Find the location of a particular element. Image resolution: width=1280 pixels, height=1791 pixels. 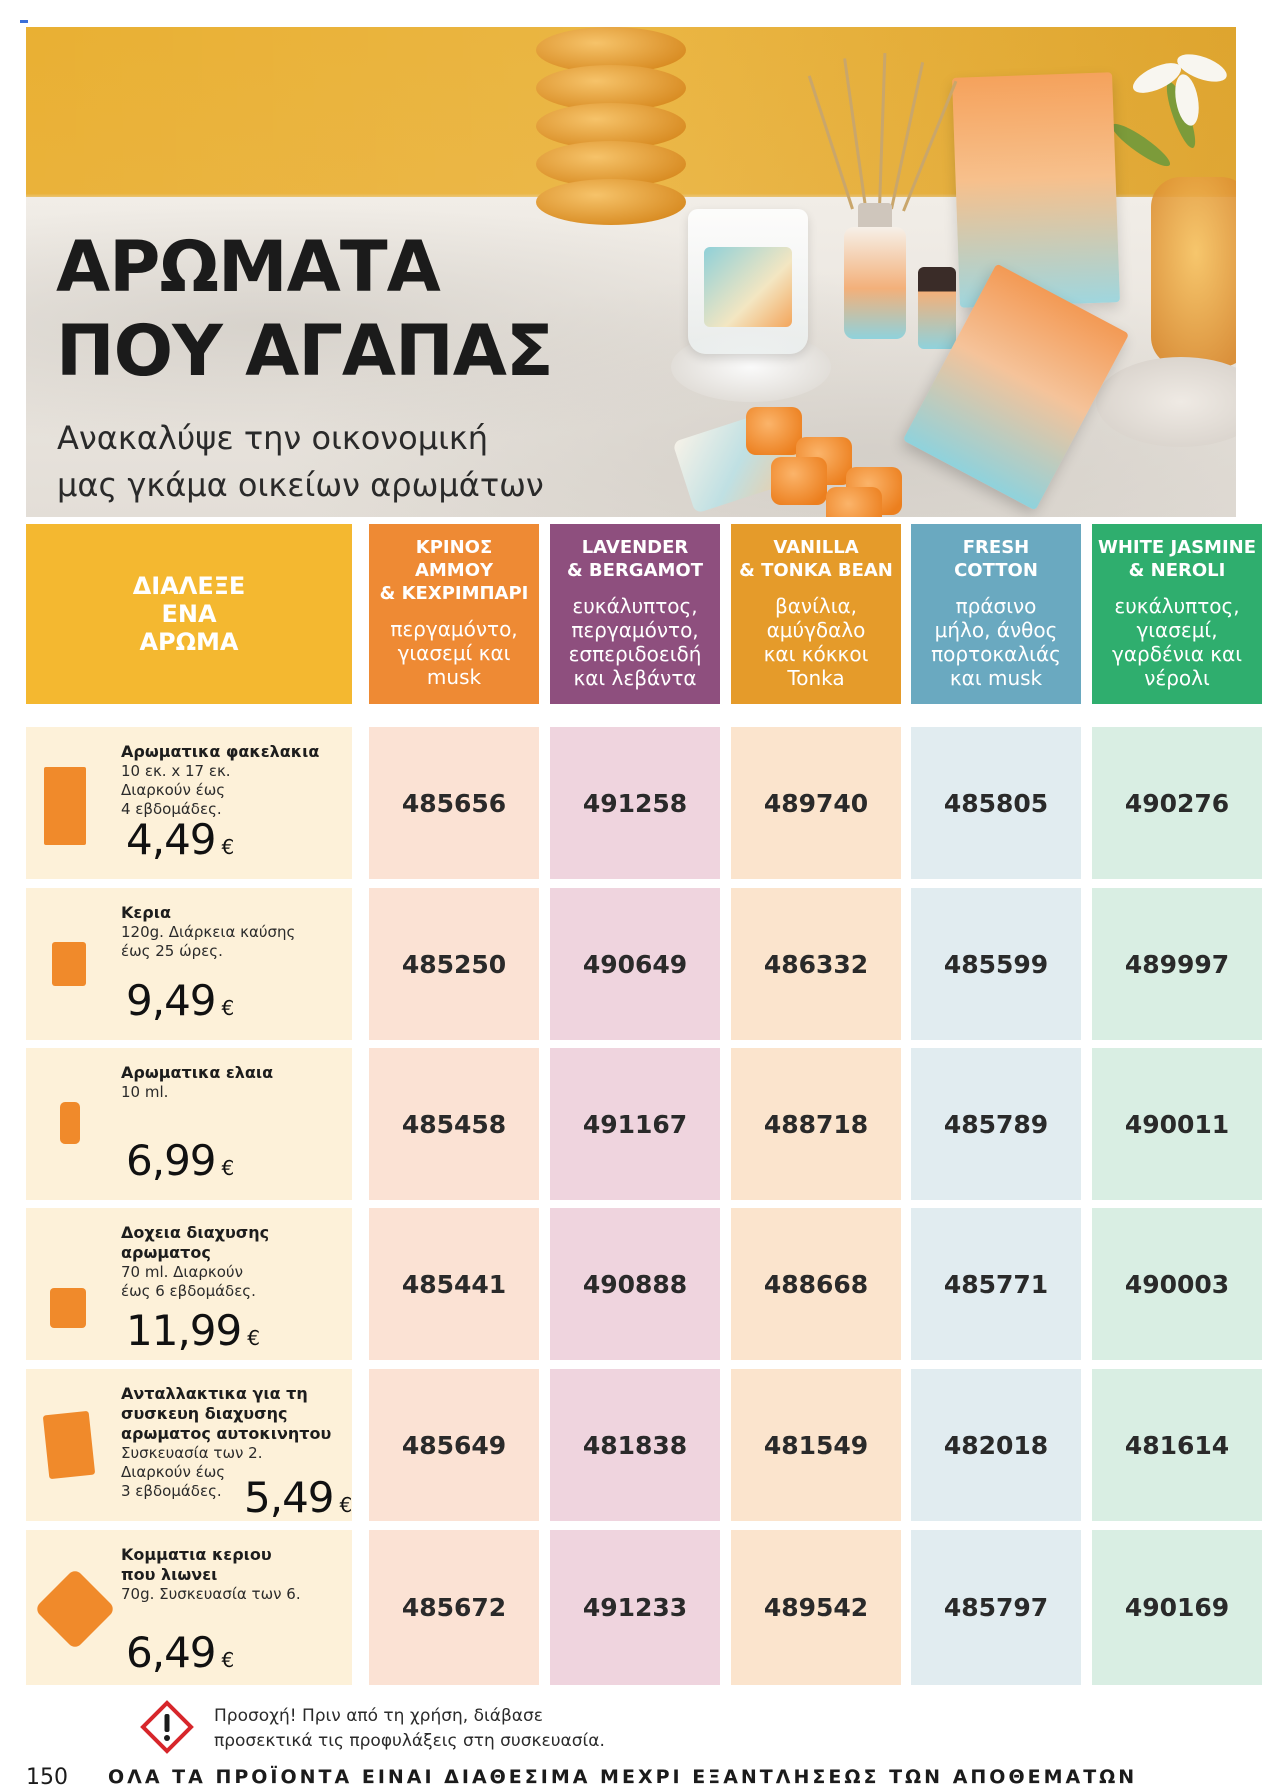

product-code: 490649 is located at coordinates (635, 964).